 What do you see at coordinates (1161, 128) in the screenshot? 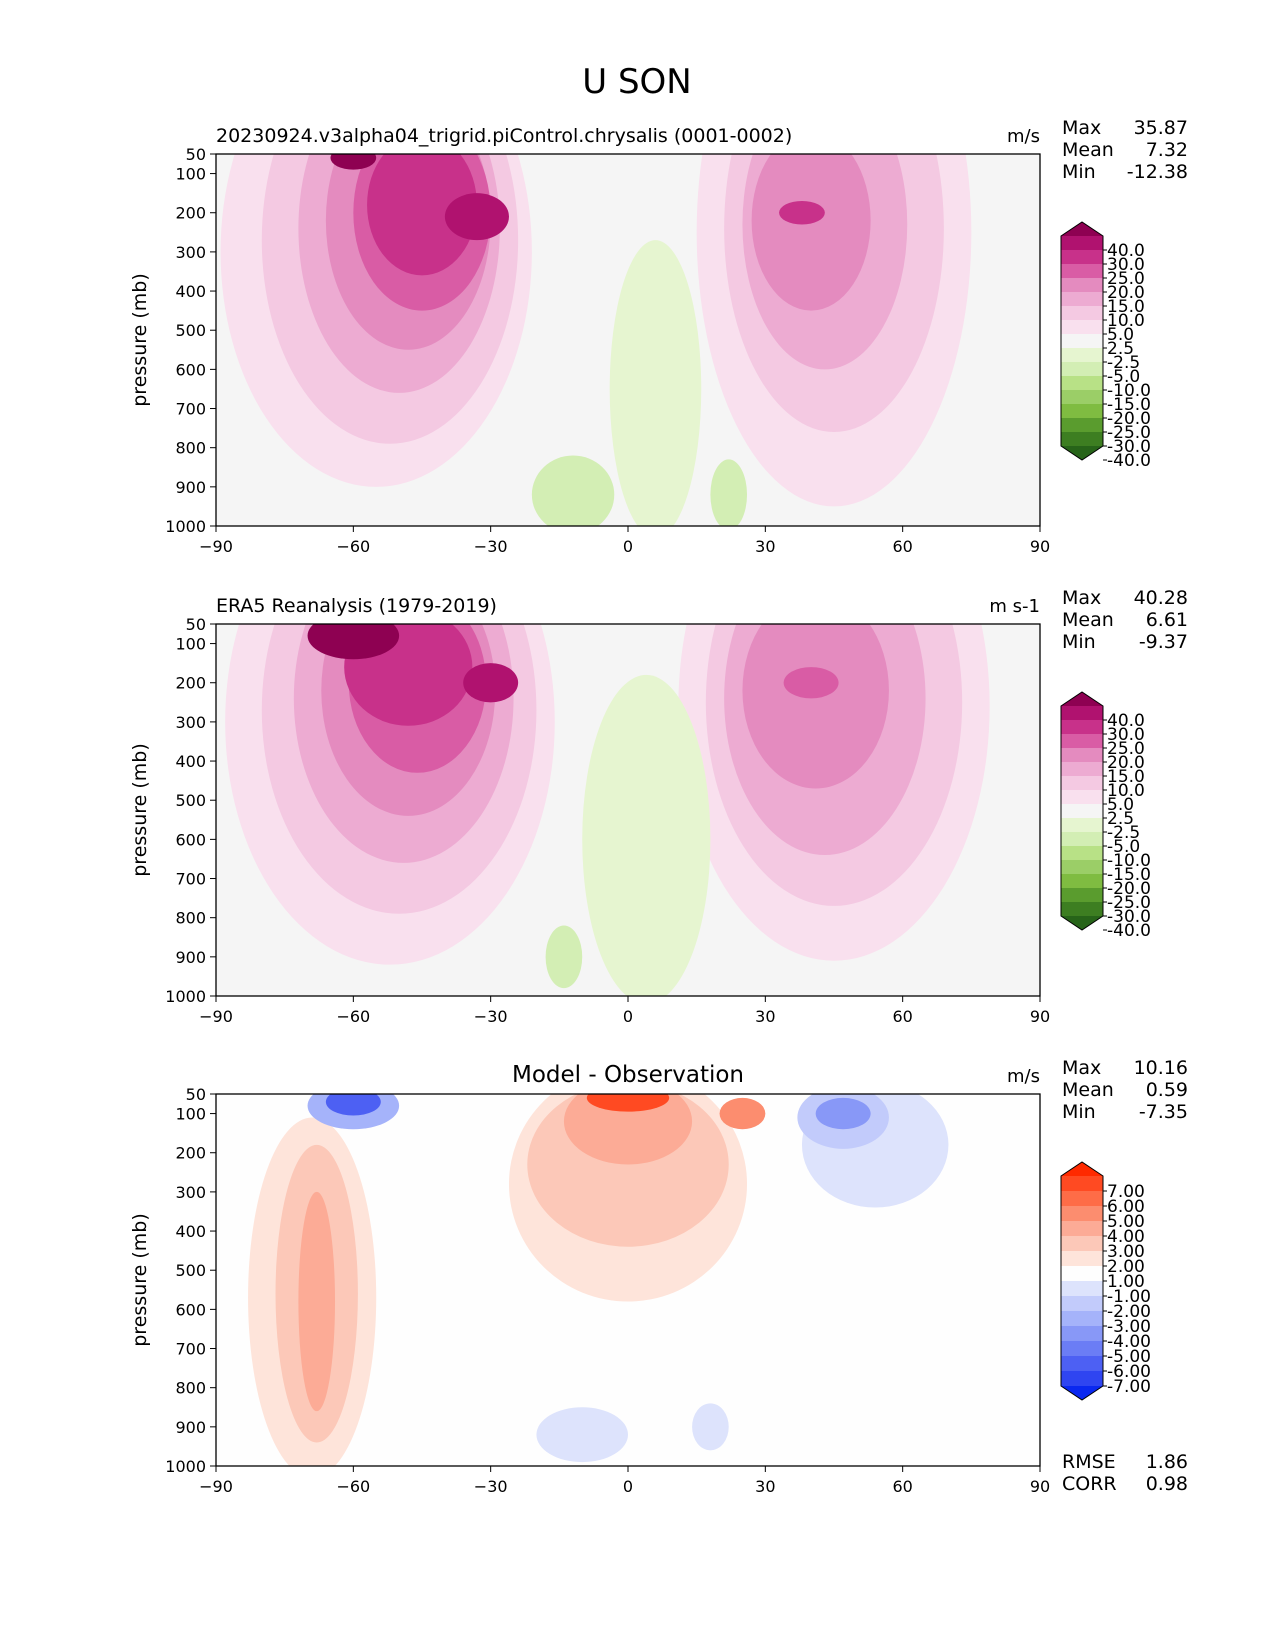
I see `stat-value: 35.87` at bounding box center [1161, 128].